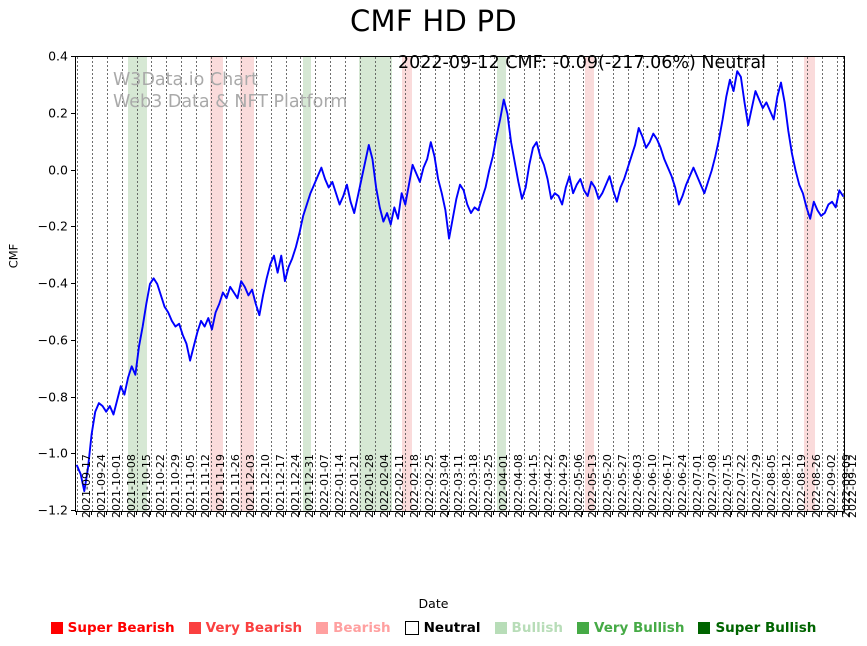  Describe the element at coordinates (458, 486) in the screenshot. I see `x-tick-label: 2022-03-11` at that location.